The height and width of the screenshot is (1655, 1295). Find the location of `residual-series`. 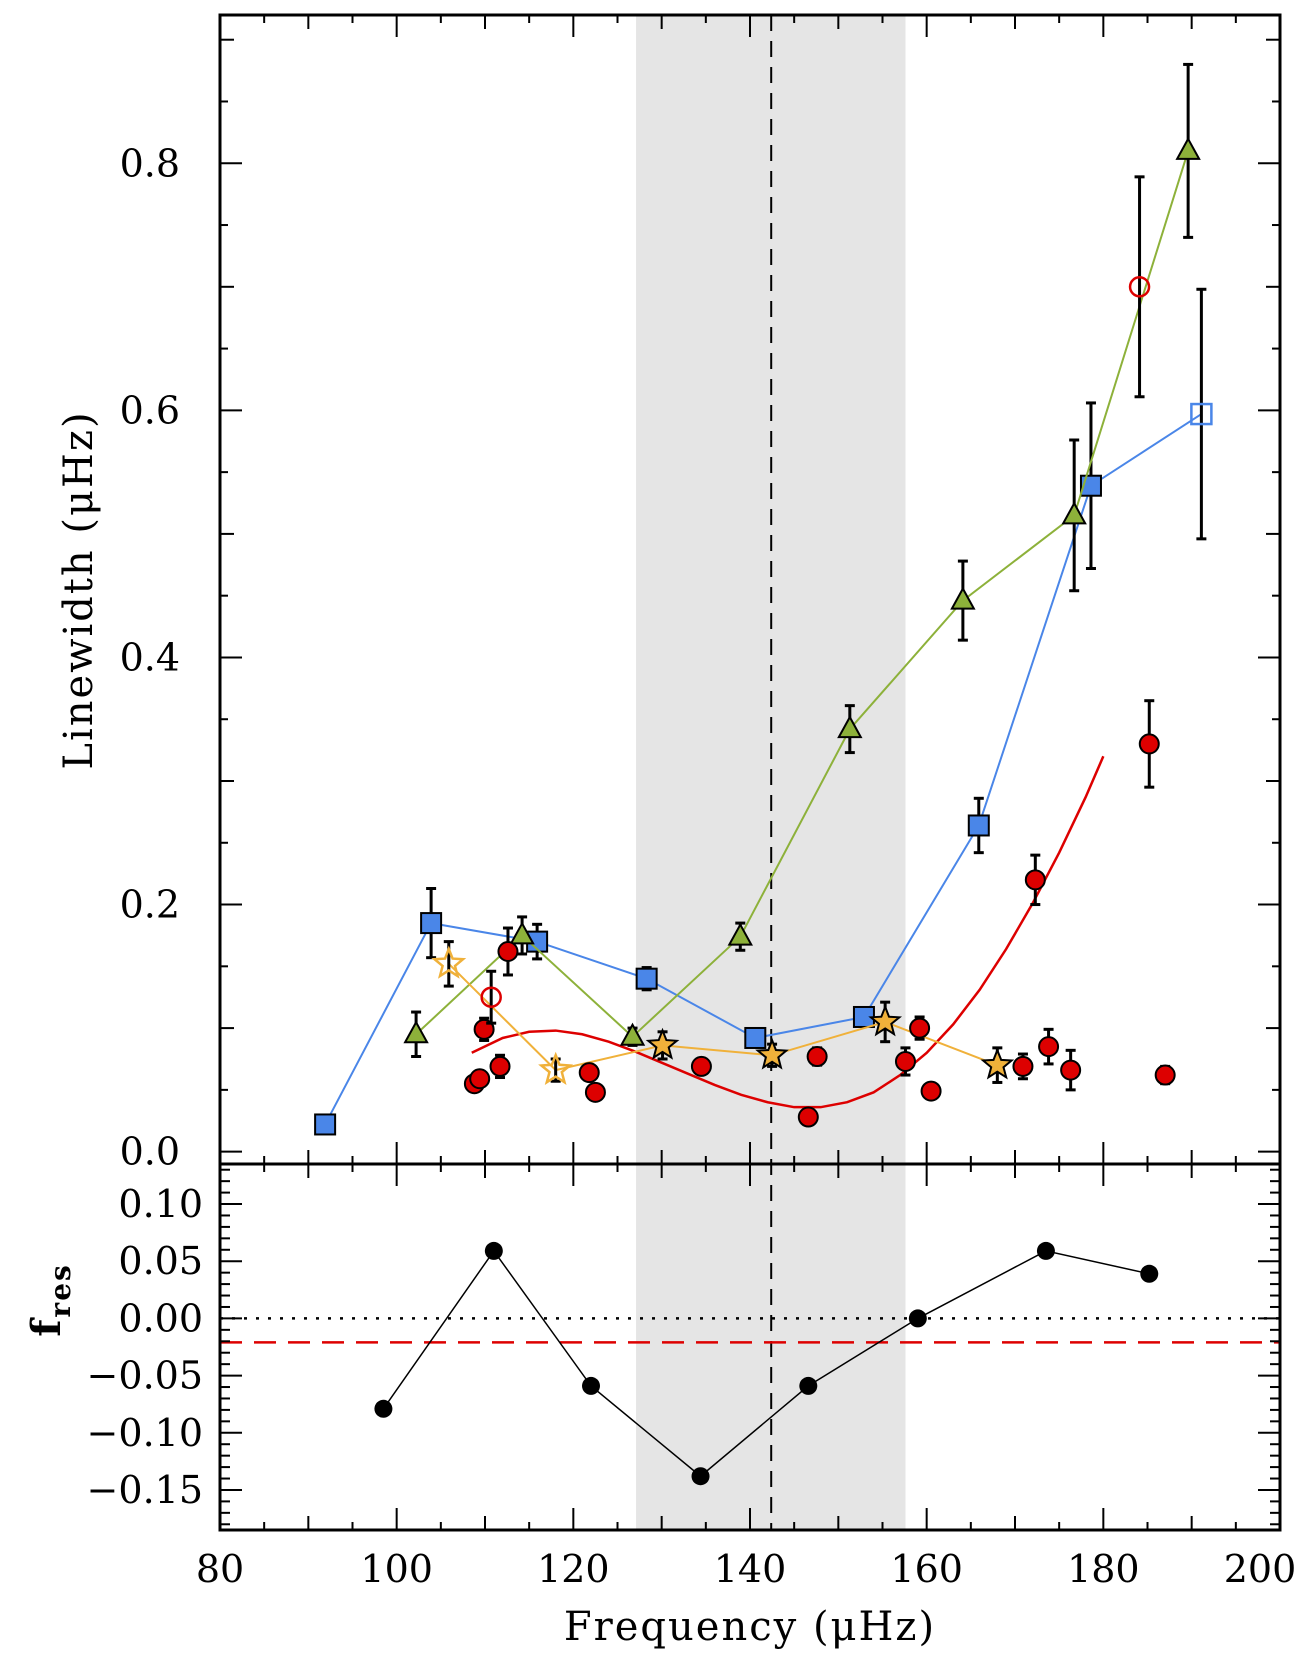

residual-series is located at coordinates (766, 1363).